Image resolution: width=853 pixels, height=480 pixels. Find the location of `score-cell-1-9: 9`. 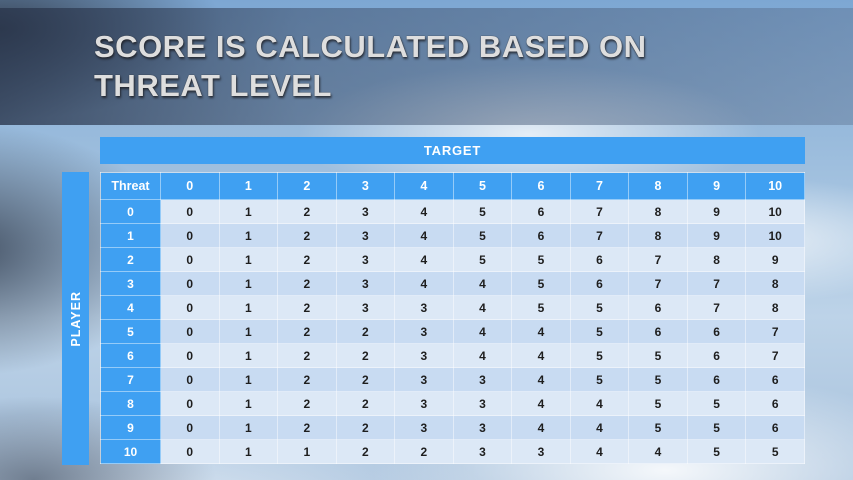

score-cell-1-9: 9 is located at coordinates (716, 235).